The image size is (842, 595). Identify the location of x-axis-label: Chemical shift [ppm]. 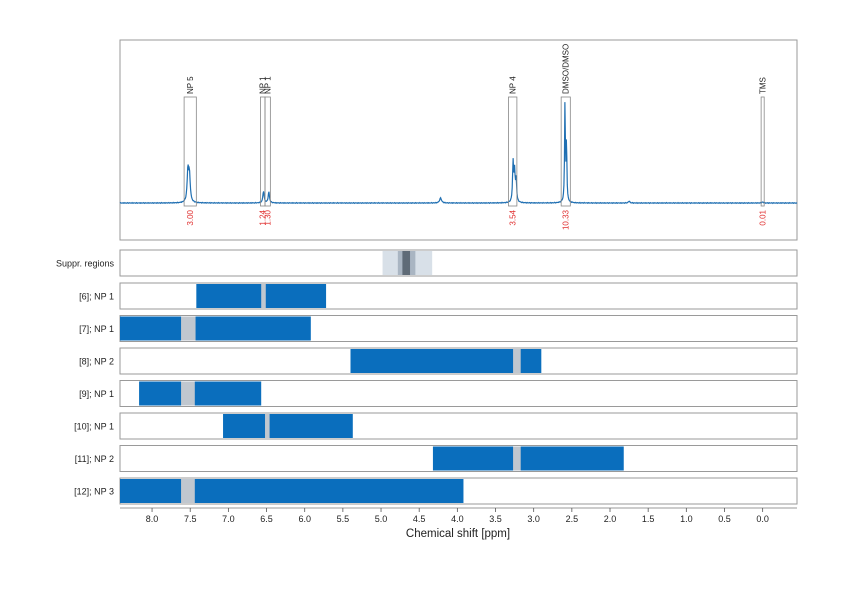
(458, 534).